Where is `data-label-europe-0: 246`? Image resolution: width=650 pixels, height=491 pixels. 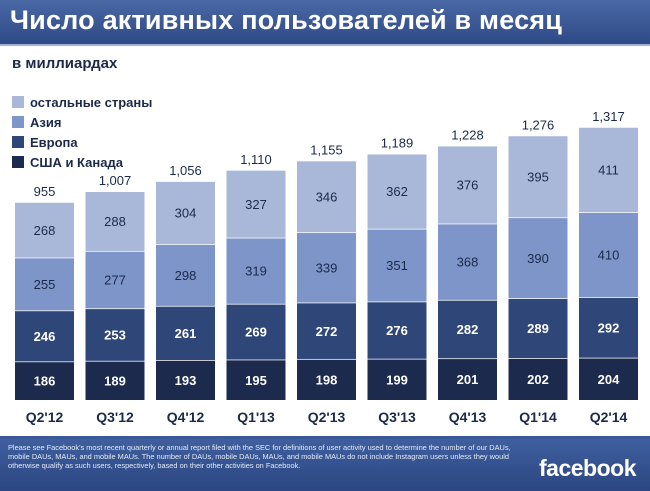 data-label-europe-0: 246 is located at coordinates (45, 336).